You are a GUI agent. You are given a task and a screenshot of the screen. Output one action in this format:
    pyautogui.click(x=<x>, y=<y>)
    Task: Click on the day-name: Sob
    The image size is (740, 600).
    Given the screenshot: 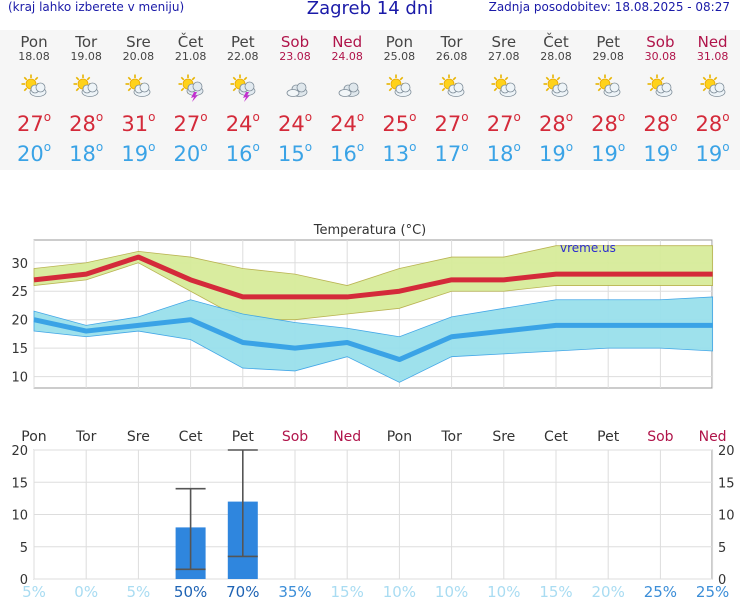 What is the action you would take?
    pyautogui.click(x=295, y=42)
    